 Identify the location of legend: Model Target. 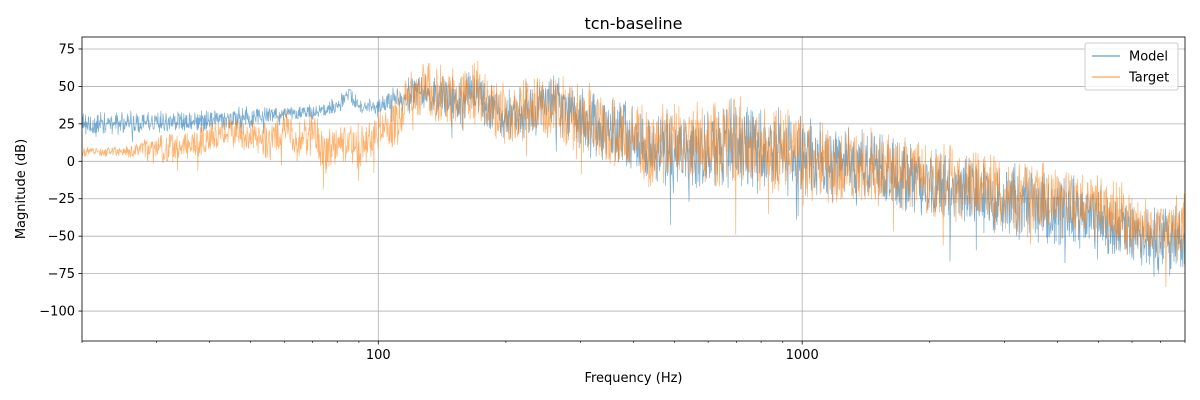
(1131, 66).